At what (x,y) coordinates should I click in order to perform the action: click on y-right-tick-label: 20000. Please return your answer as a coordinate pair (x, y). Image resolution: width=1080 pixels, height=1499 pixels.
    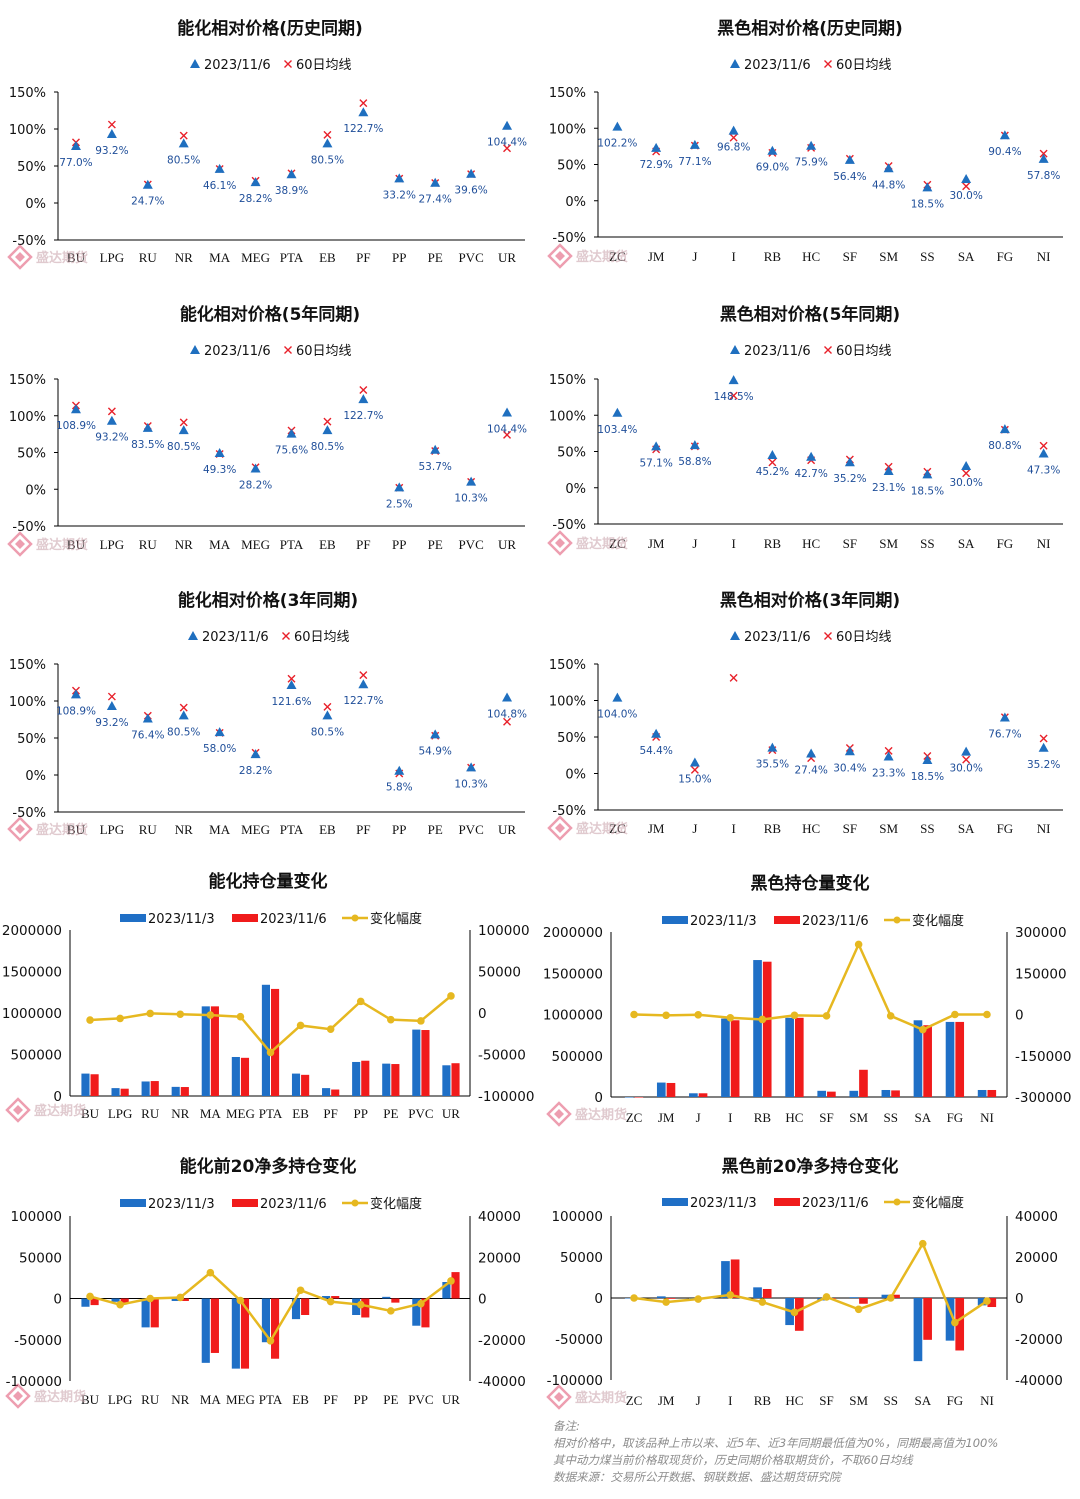
    Looking at the image, I should click on (1036, 1258).